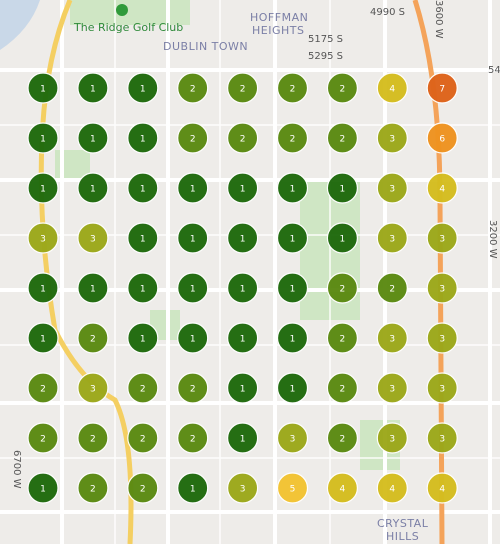  Describe the element at coordinates (442, 90) in the screenshot. I see `cell-count: 7` at that location.